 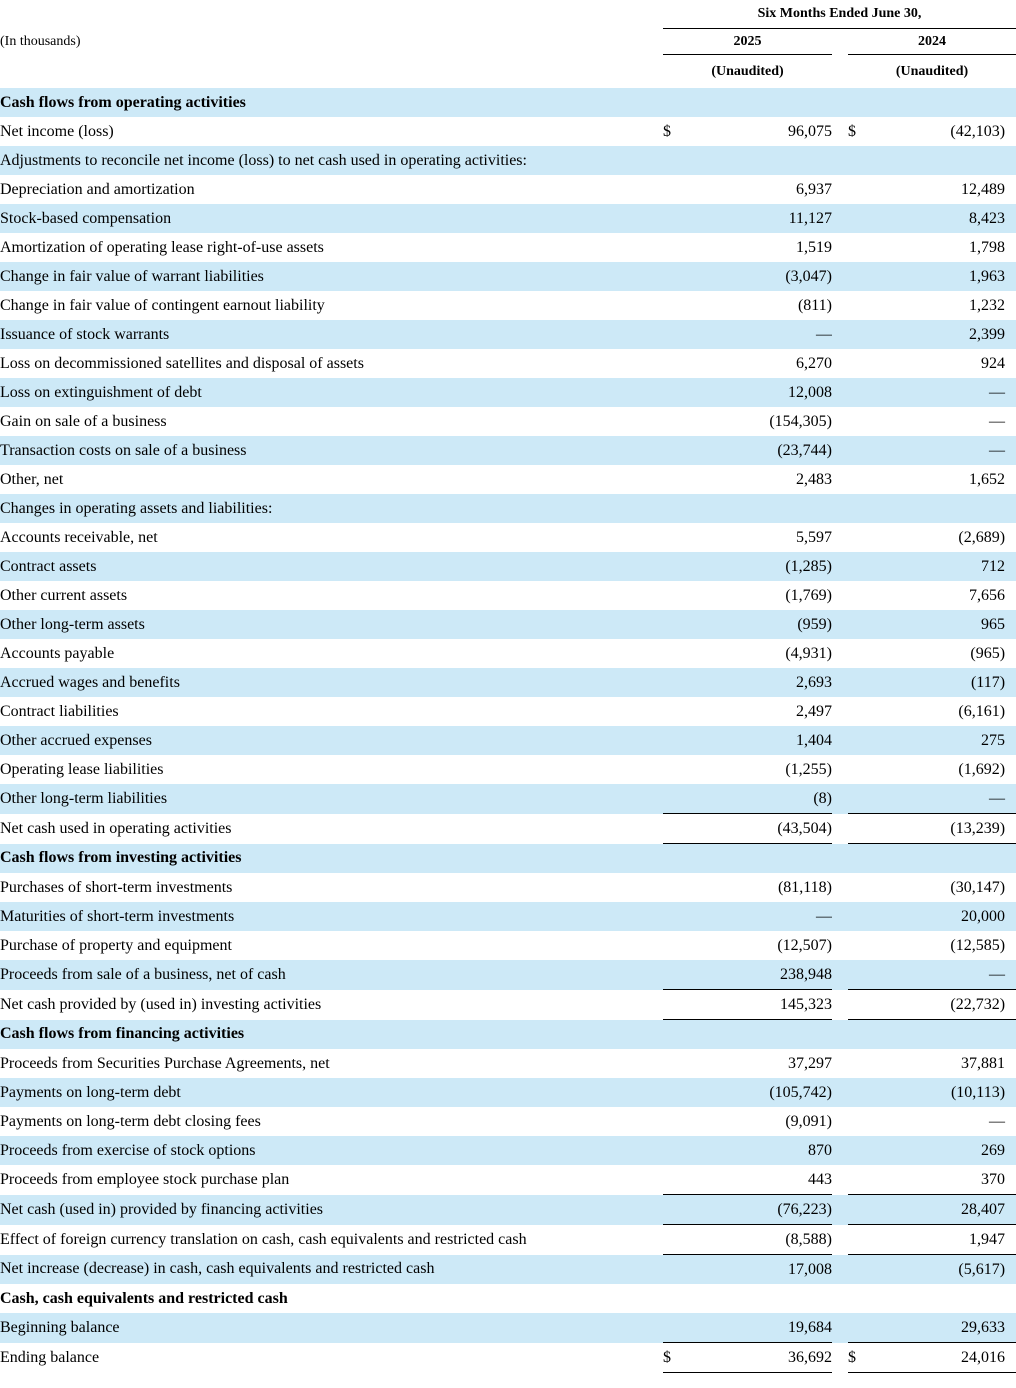 I want to click on value-2024: 20,000, so click(x=947, y=916).